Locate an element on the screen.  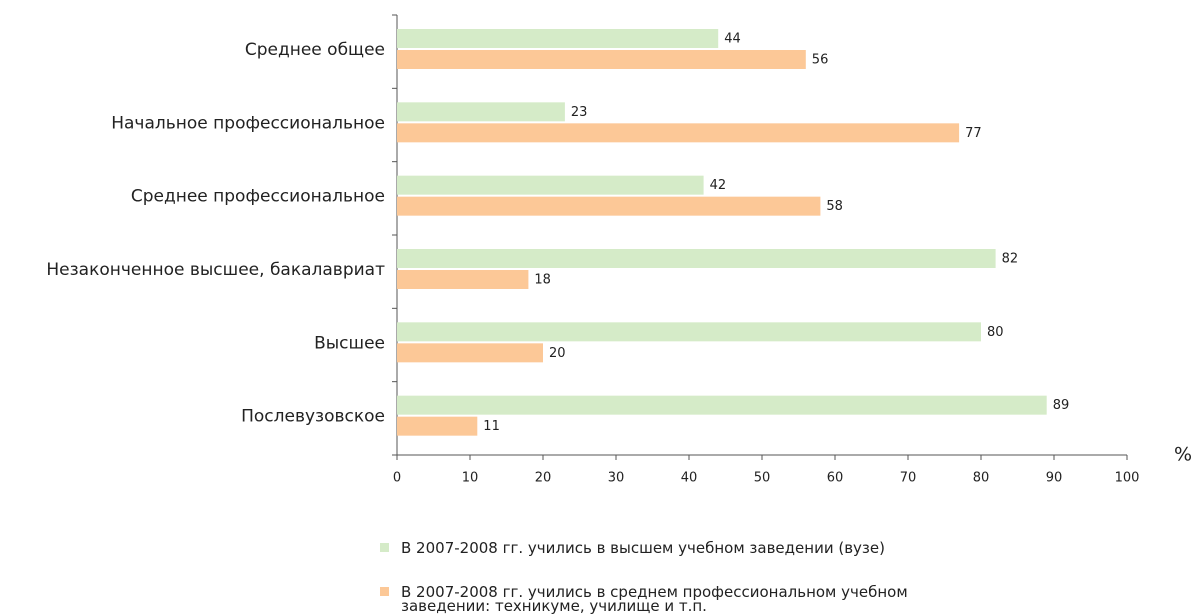
value-label: 89 is located at coordinates (1061, 405).